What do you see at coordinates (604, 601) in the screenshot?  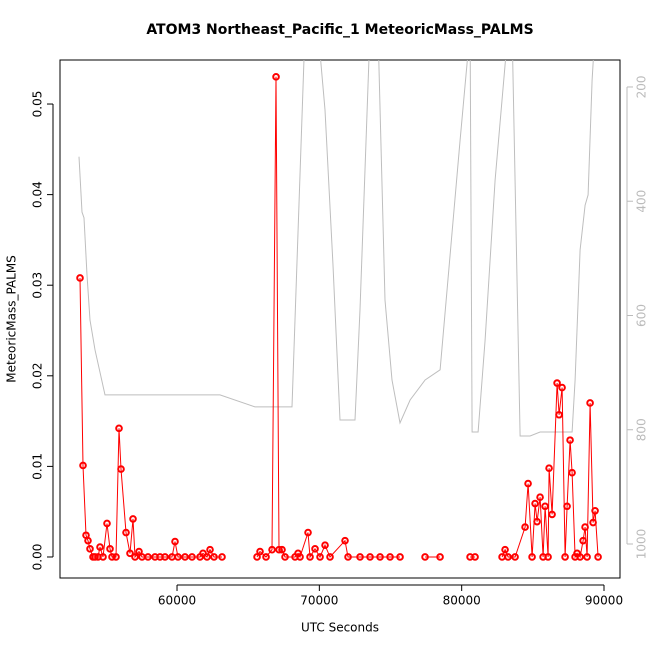 I see `x-tick-label: 90000` at bounding box center [604, 601].